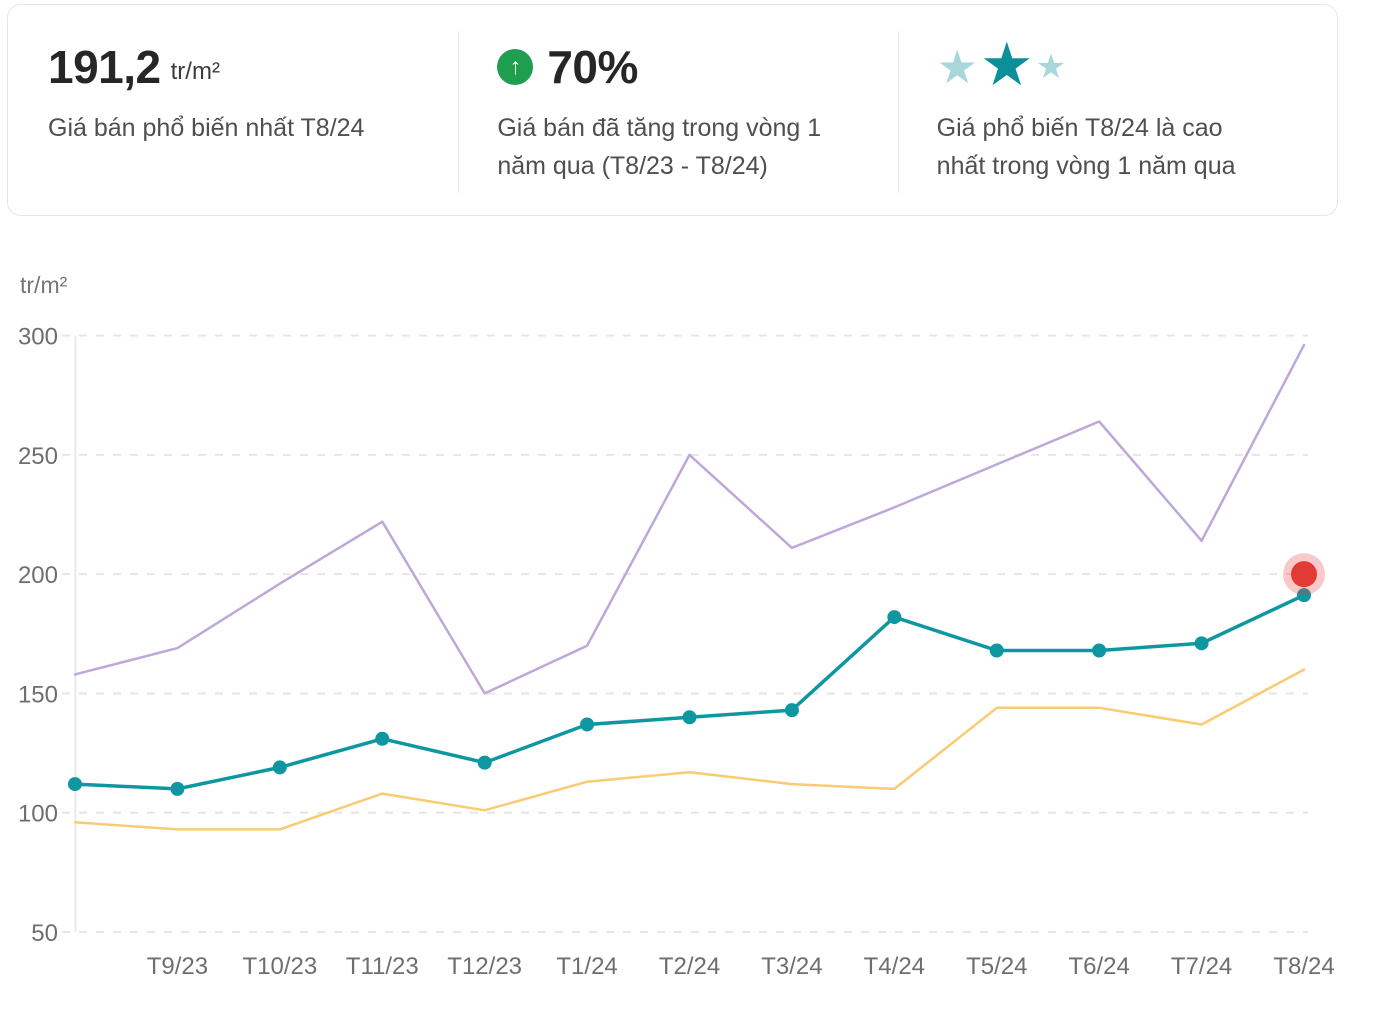 The width and height of the screenshot is (1390, 1014). What do you see at coordinates (484, 966) in the screenshot?
I see `x-tick-label: T12/23` at bounding box center [484, 966].